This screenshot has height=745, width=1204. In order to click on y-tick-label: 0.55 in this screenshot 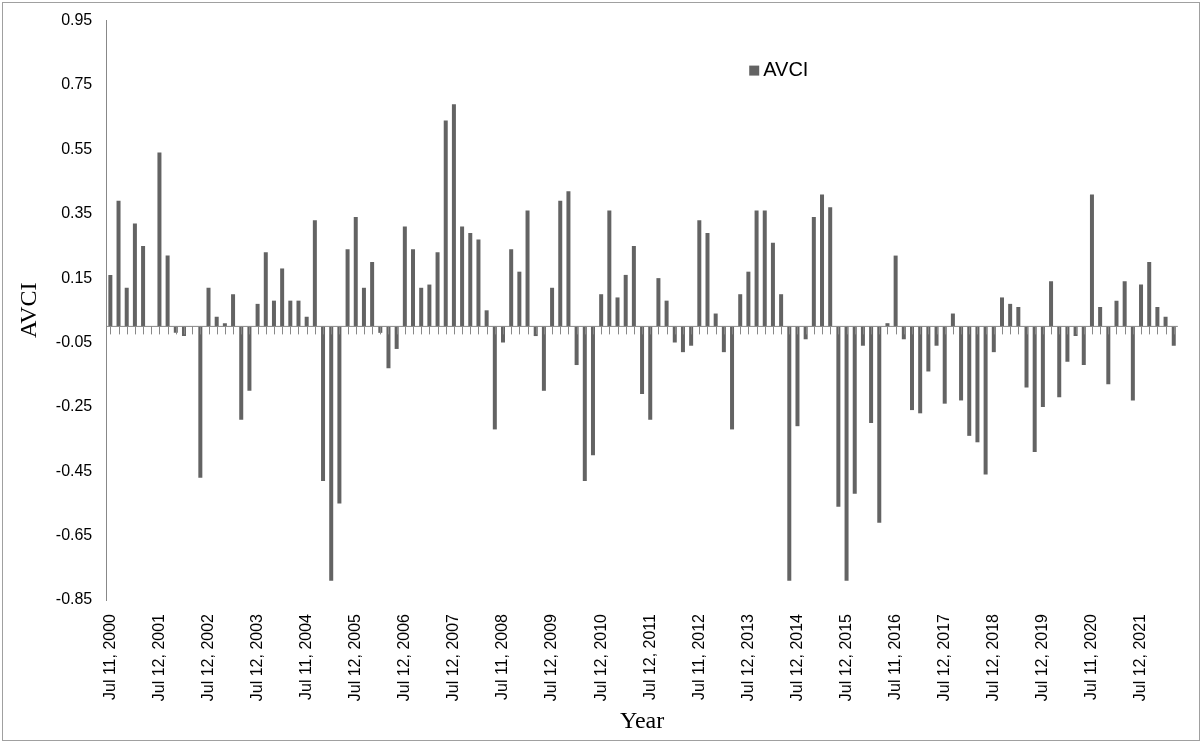, I will do `click(77, 148)`.